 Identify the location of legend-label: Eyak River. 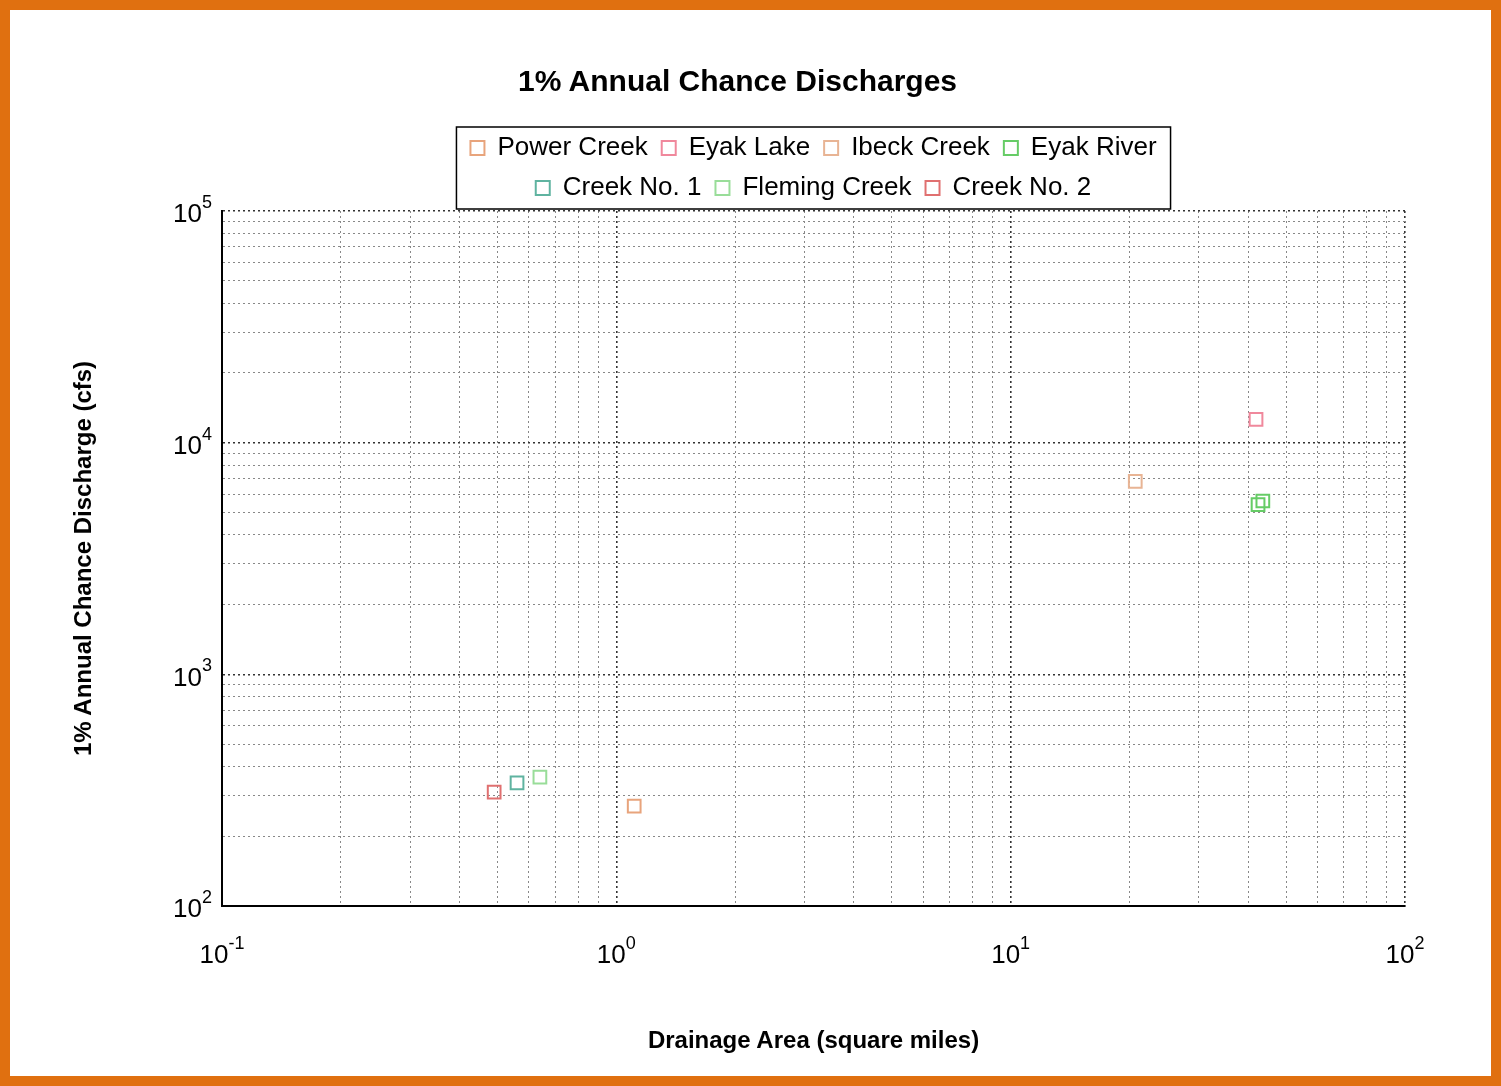
(1093, 146).